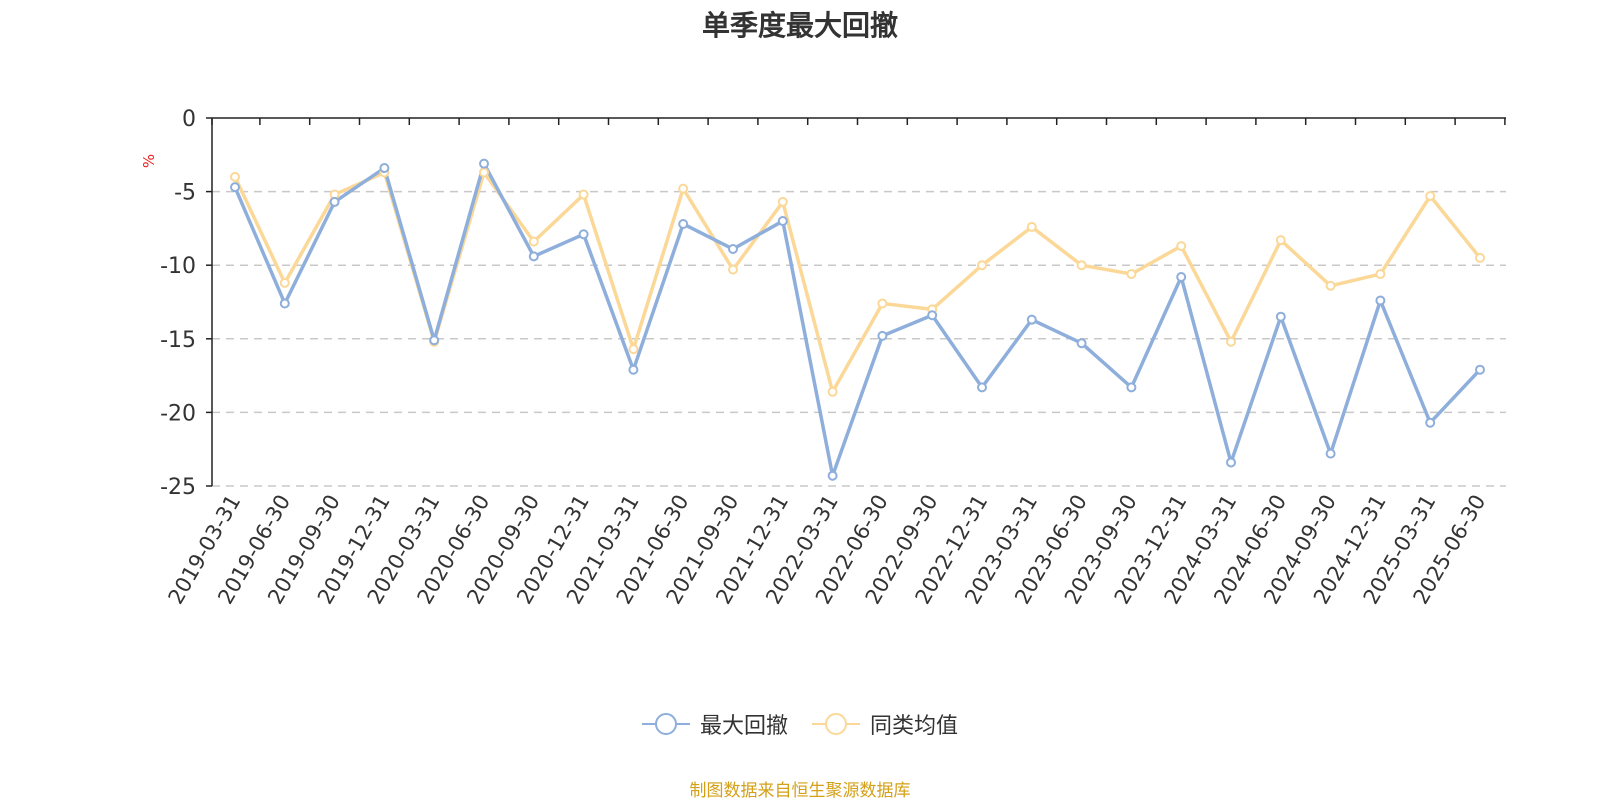 The height and width of the screenshot is (801, 1600). I want to click on y-tick-label: 0, so click(189, 119).